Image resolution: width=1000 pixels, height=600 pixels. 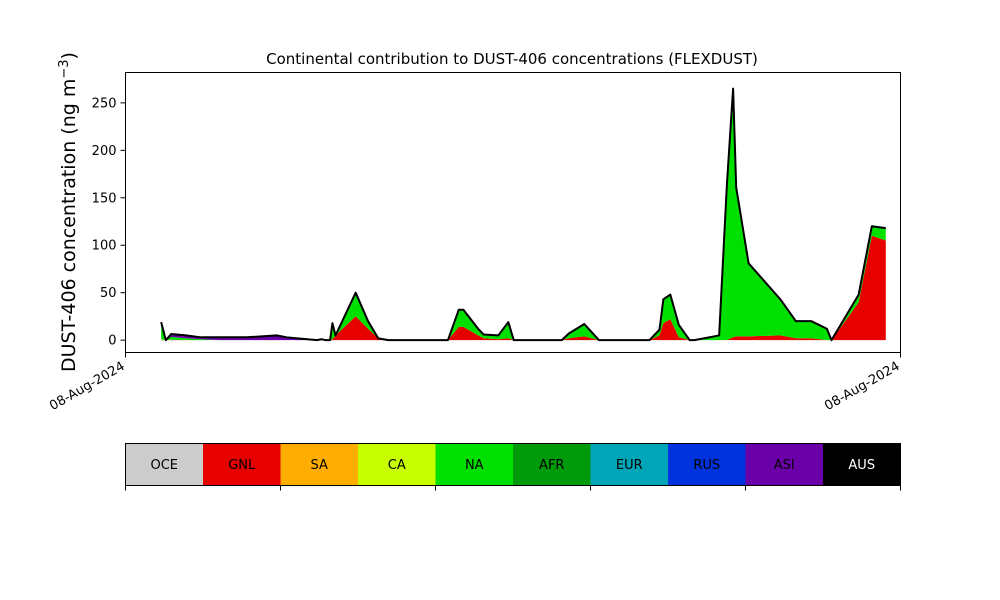 I want to click on legend-label-gnl: GNL, so click(x=242, y=465).